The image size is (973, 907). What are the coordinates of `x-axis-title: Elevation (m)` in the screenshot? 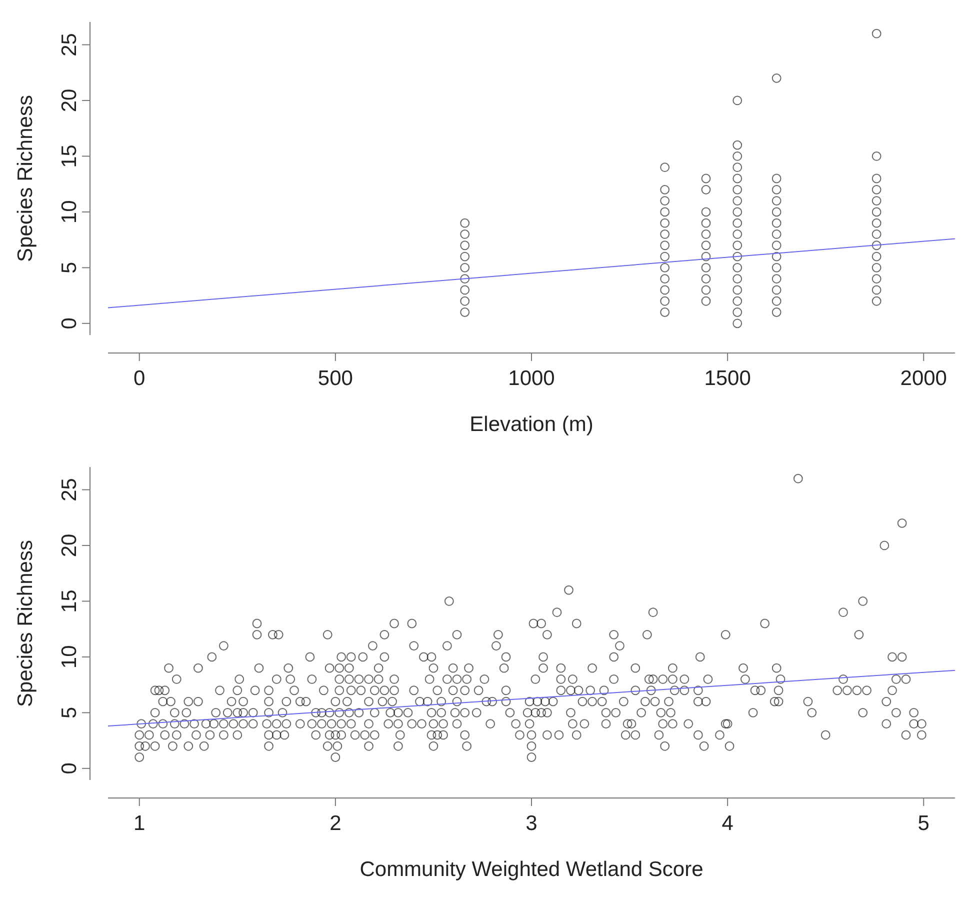 It's located at (532, 424).